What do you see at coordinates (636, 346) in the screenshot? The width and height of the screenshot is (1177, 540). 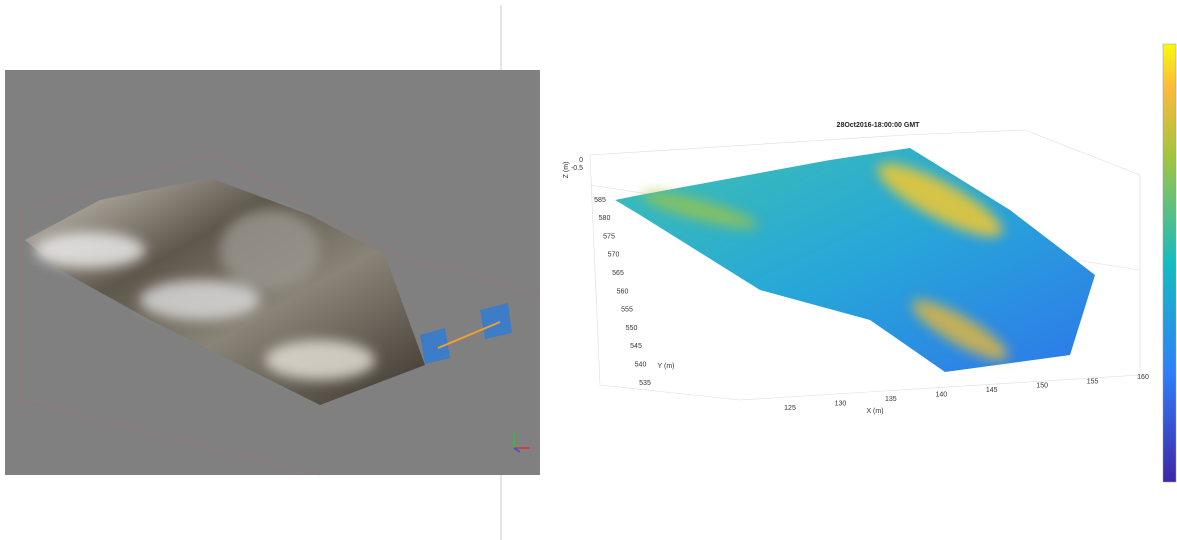 I see `y-tick-label: 545` at bounding box center [636, 346].